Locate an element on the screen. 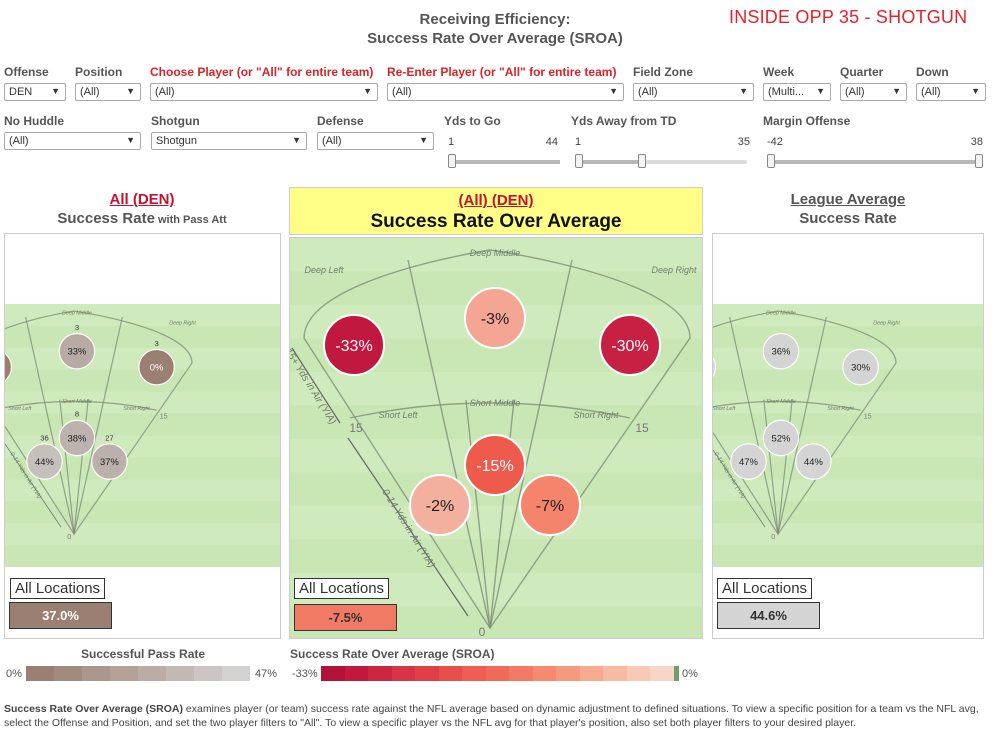  zone-value-short-right: 37% is located at coordinates (109, 462).